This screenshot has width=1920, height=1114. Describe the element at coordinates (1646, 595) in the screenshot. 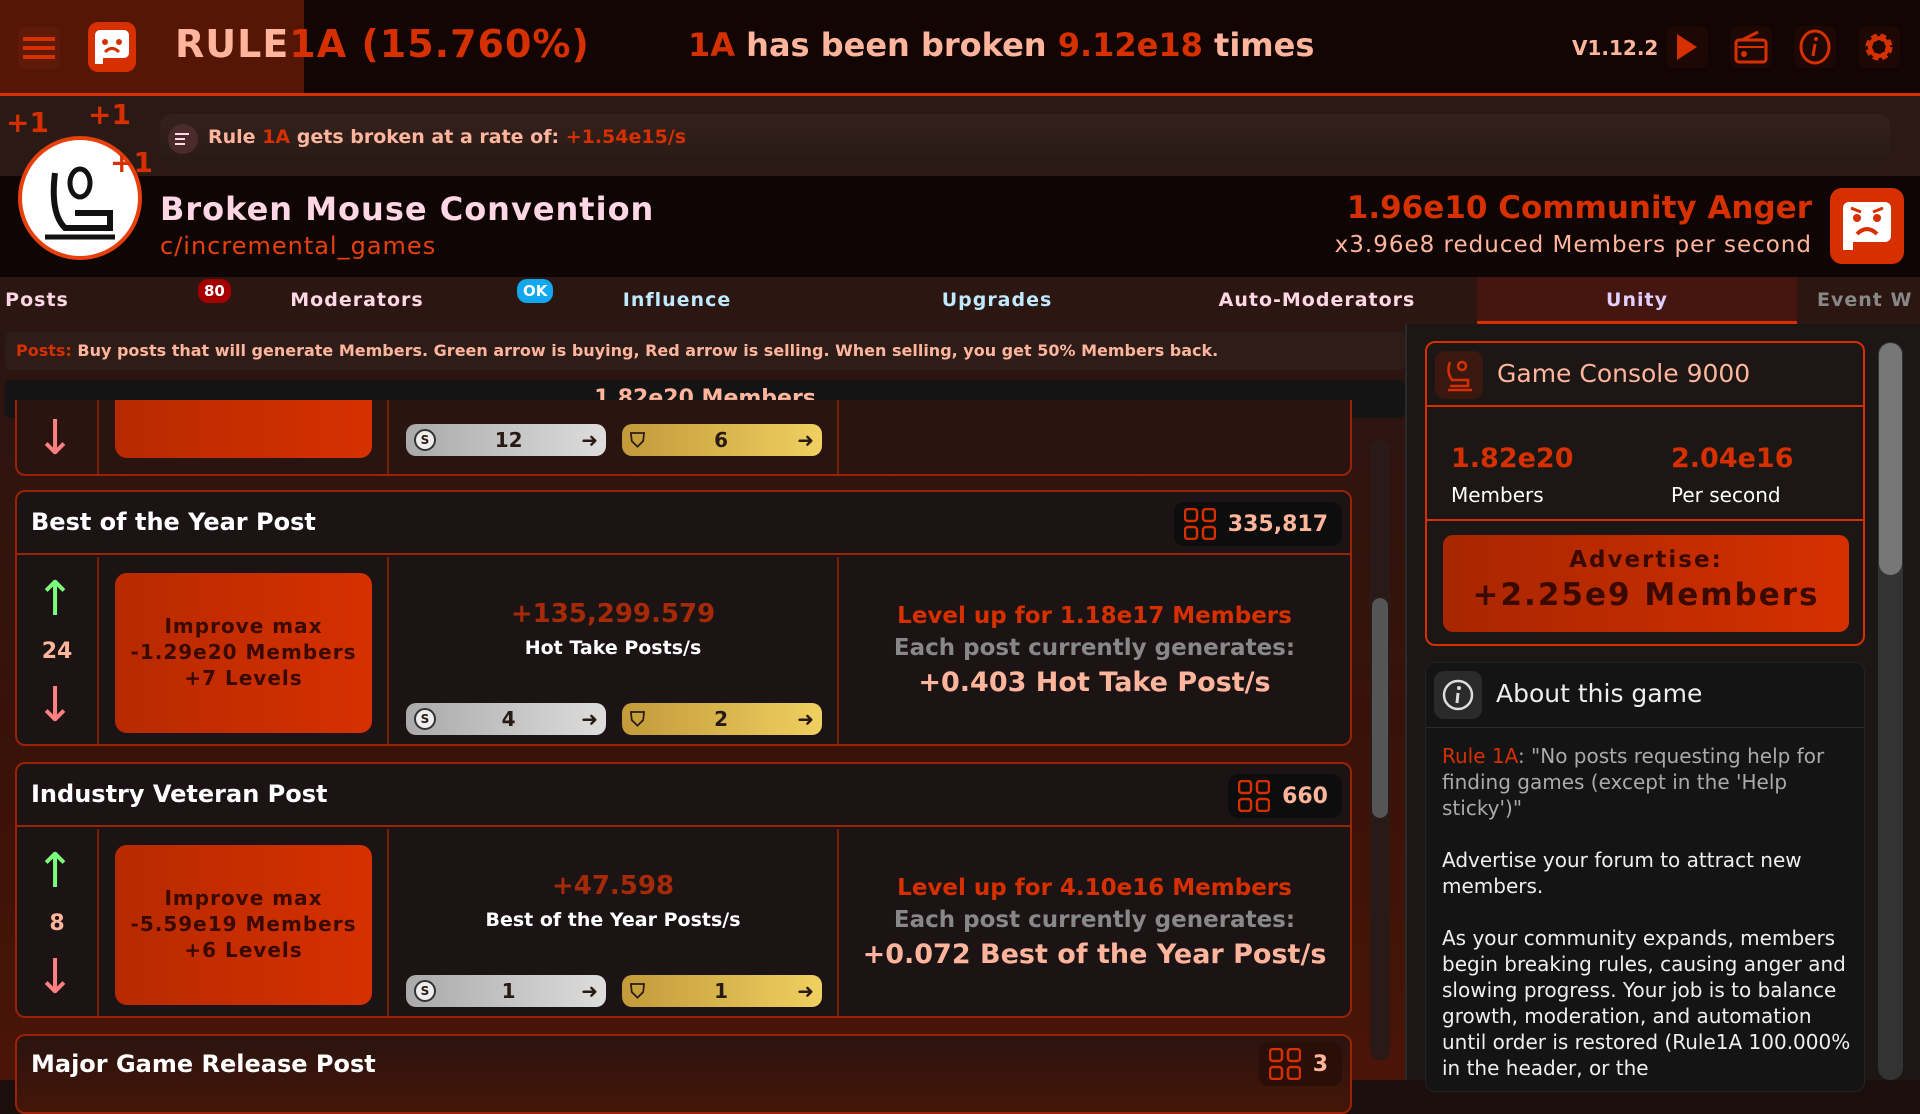

I see `advertise-value: +2.25e9 Members` at that location.